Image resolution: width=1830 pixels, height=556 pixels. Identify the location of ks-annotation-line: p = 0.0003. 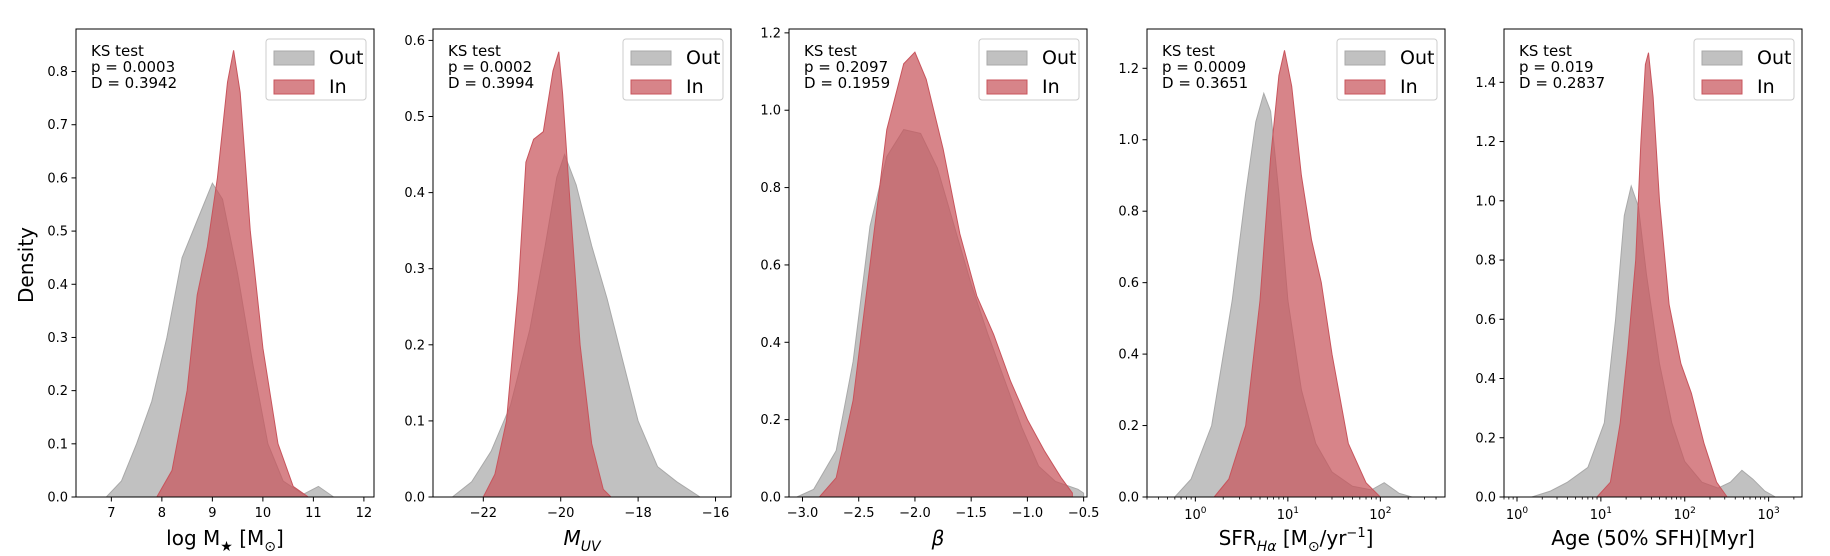
(133, 67).